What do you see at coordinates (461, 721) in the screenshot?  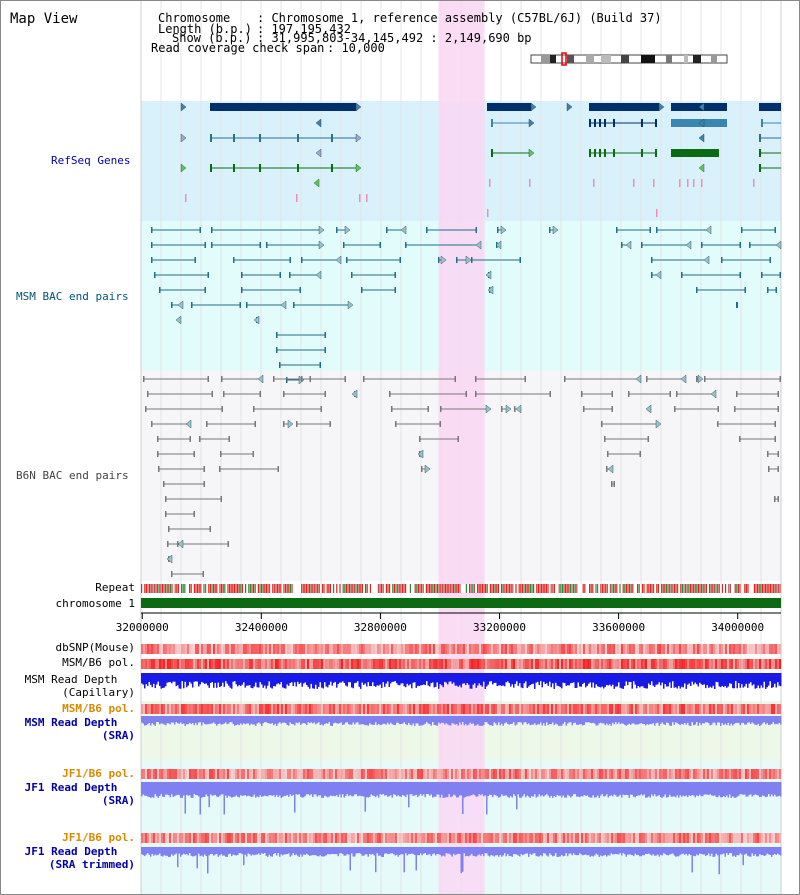 I see `msm-depth-sra-bars` at bounding box center [461, 721].